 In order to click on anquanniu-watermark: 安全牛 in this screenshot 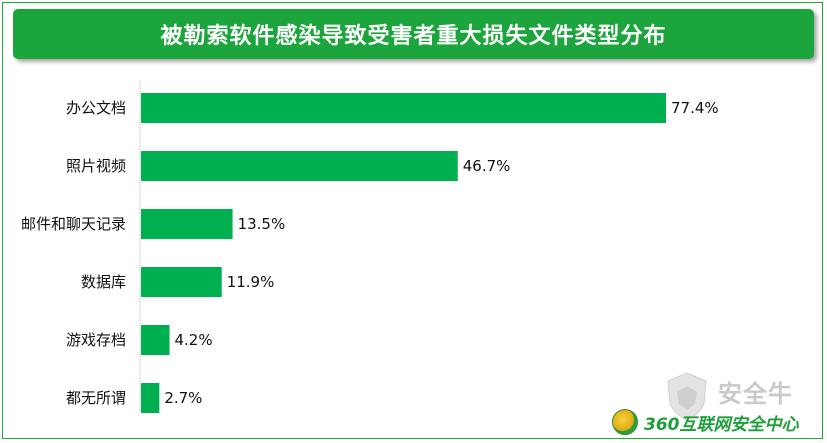, I will do `click(740, 404)`.